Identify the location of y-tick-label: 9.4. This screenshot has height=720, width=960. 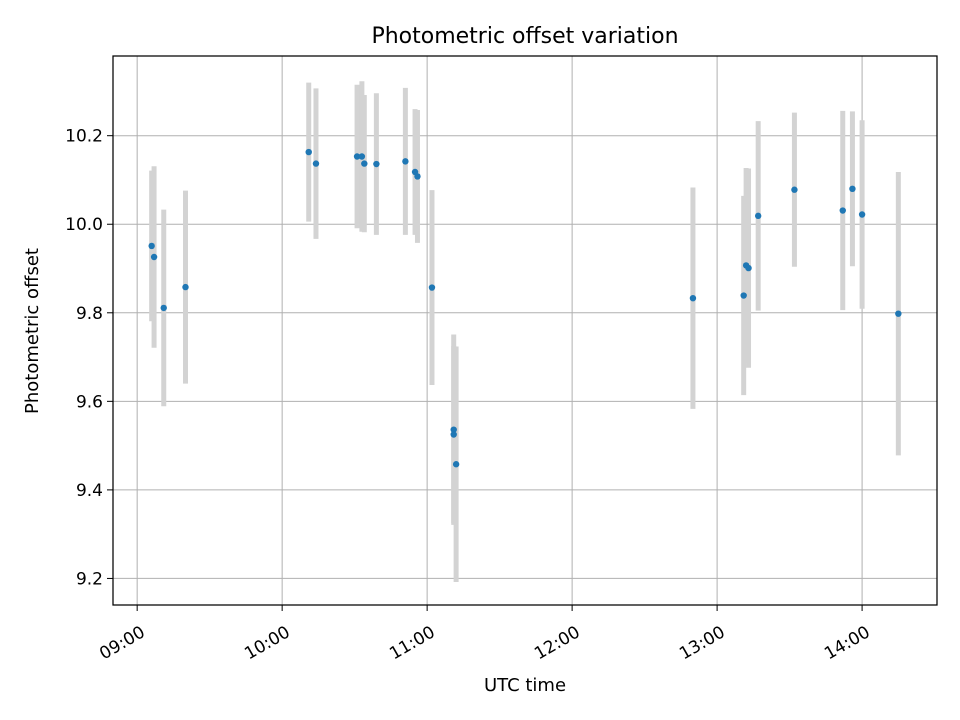
(89, 491).